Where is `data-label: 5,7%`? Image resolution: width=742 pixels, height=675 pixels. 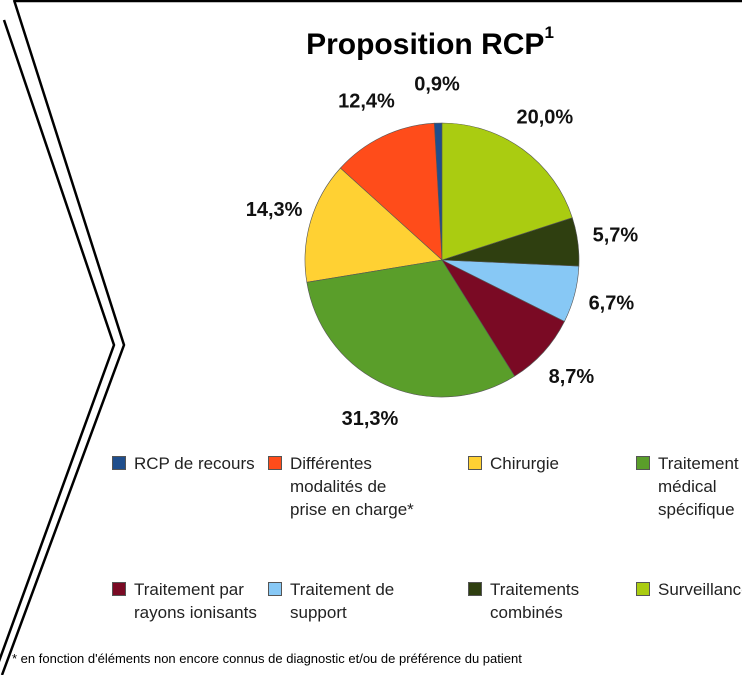 data-label: 5,7% is located at coordinates (616, 236).